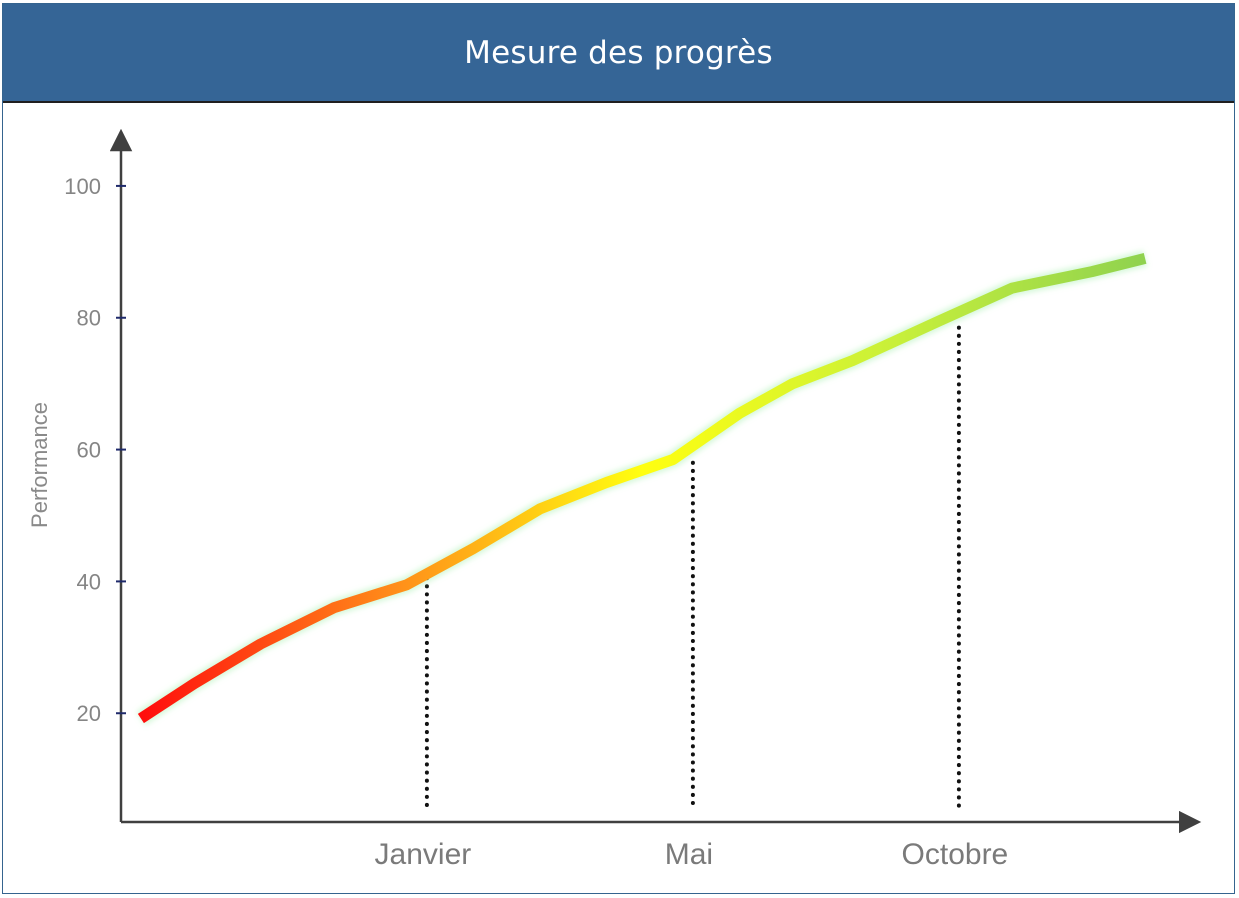  What do you see at coordinates (89, 450) in the screenshot?
I see `y-tick-label: 60` at bounding box center [89, 450].